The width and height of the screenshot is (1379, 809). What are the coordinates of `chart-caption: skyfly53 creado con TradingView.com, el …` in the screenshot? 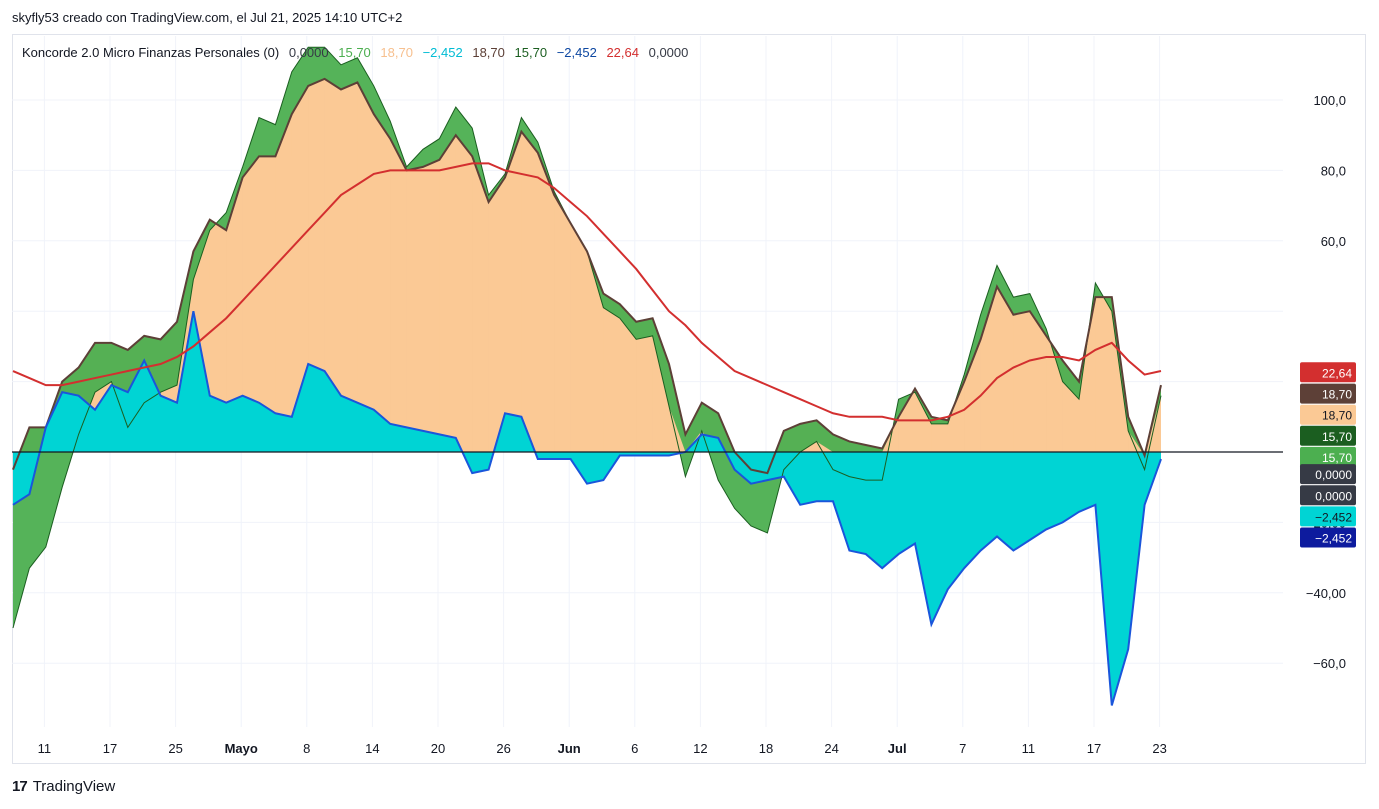 It's located at (207, 17).